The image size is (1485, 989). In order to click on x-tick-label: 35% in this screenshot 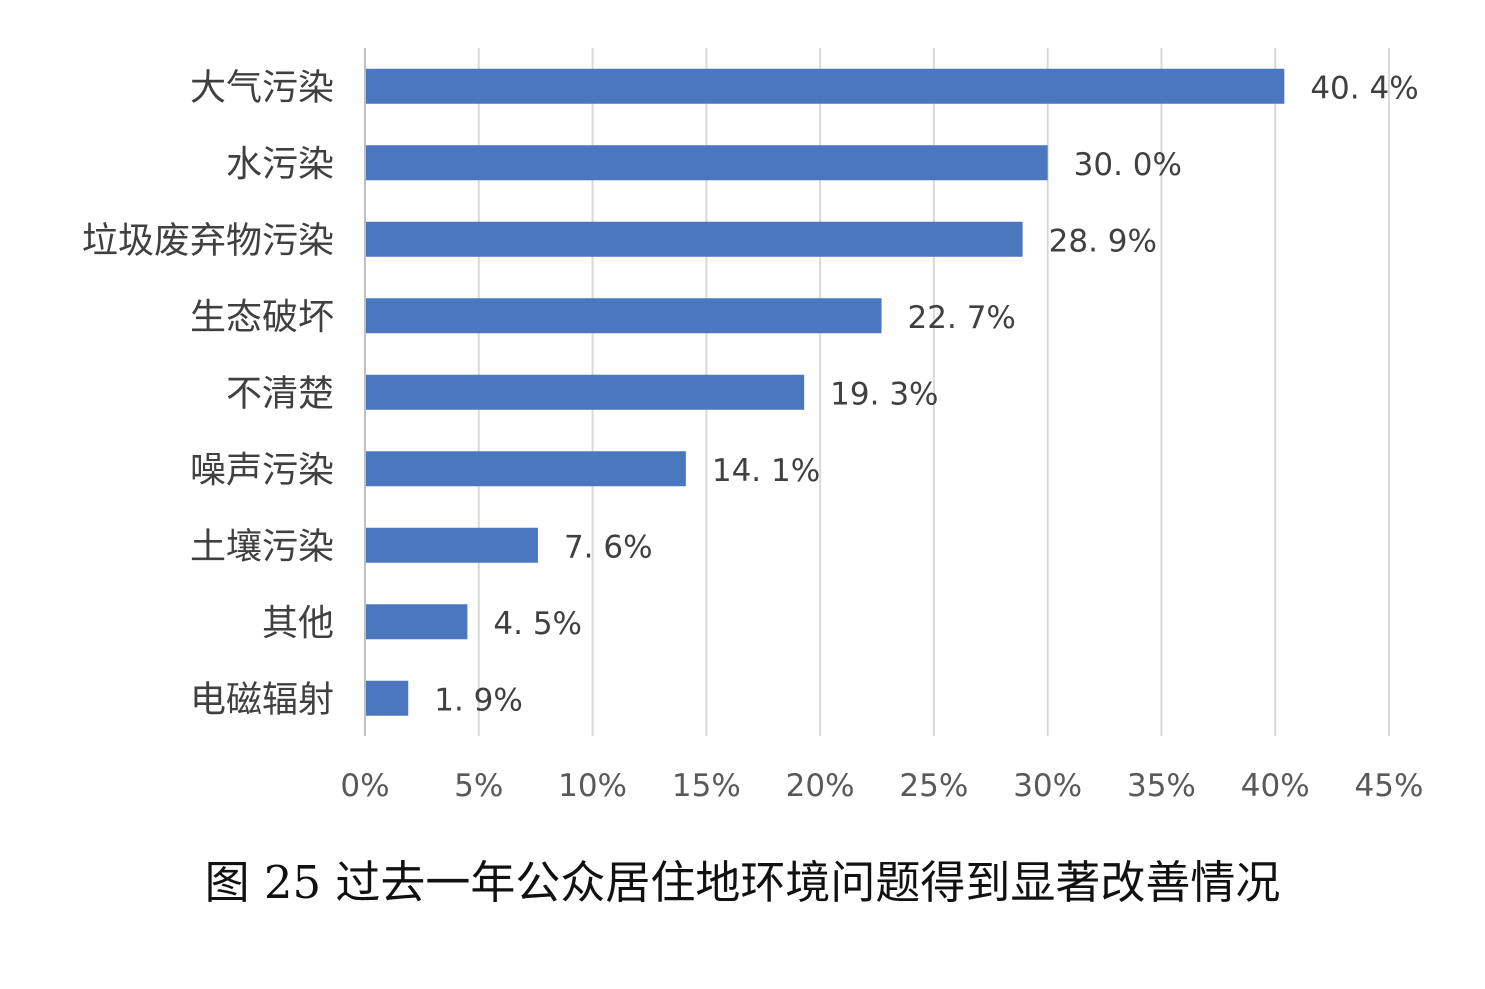, I will do `click(1161, 786)`.